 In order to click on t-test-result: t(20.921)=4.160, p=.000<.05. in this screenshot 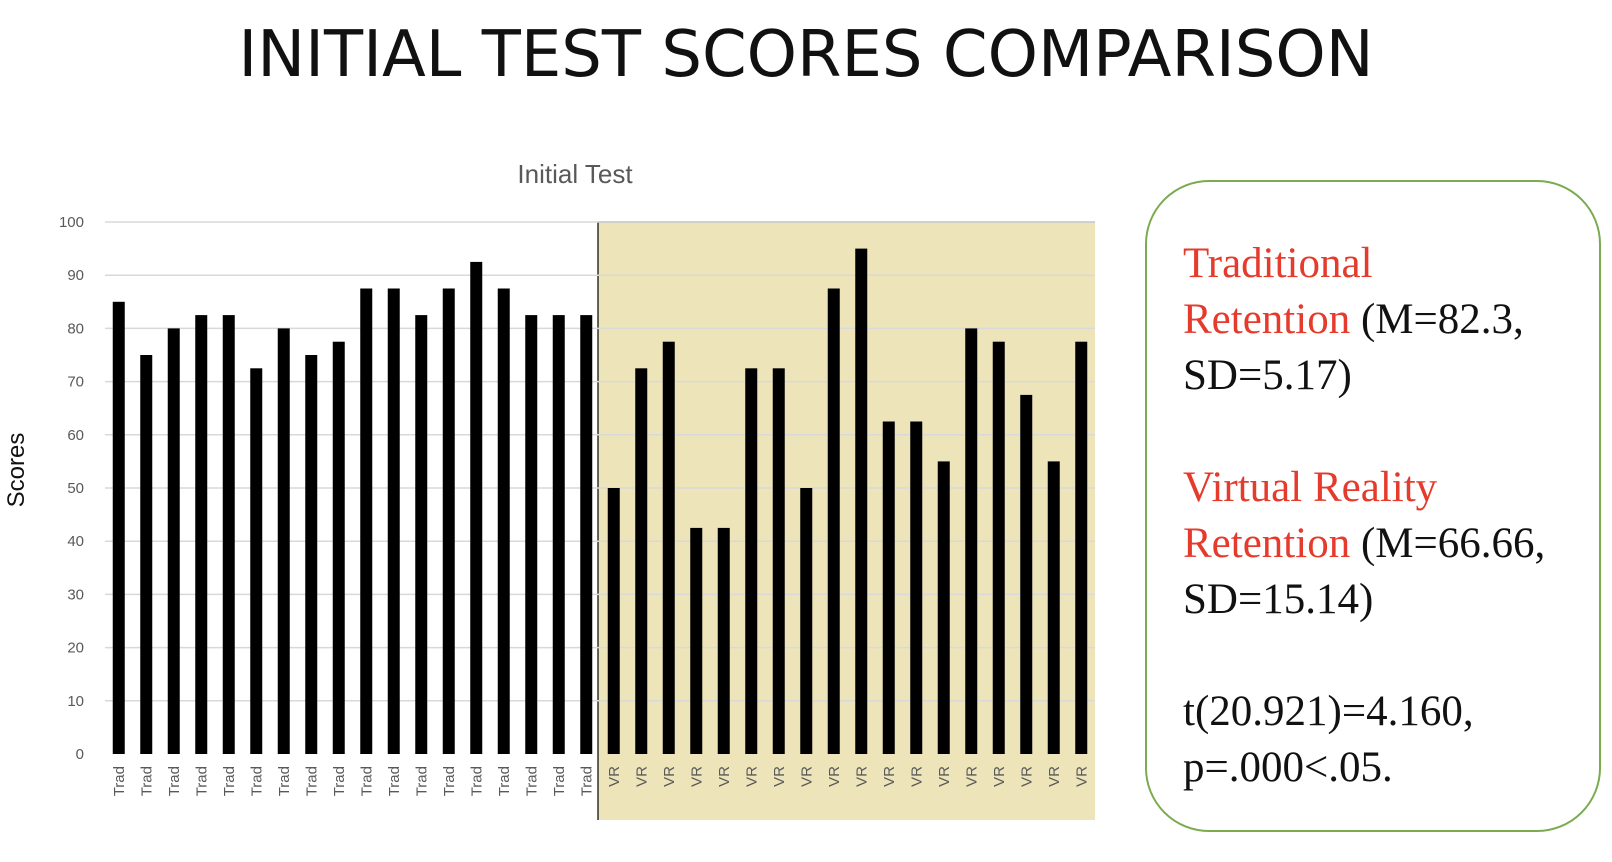, I will do `click(1391, 740)`.